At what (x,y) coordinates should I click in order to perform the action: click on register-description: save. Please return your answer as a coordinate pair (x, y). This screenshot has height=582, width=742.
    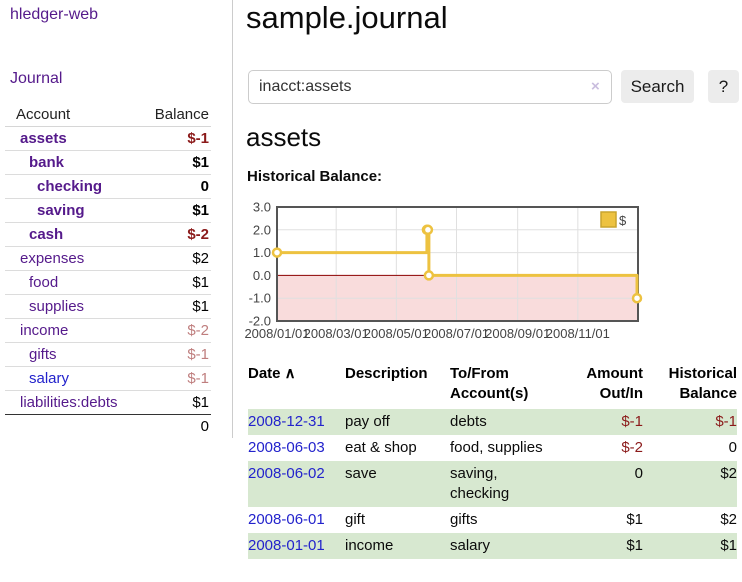
    Looking at the image, I should click on (397, 484).